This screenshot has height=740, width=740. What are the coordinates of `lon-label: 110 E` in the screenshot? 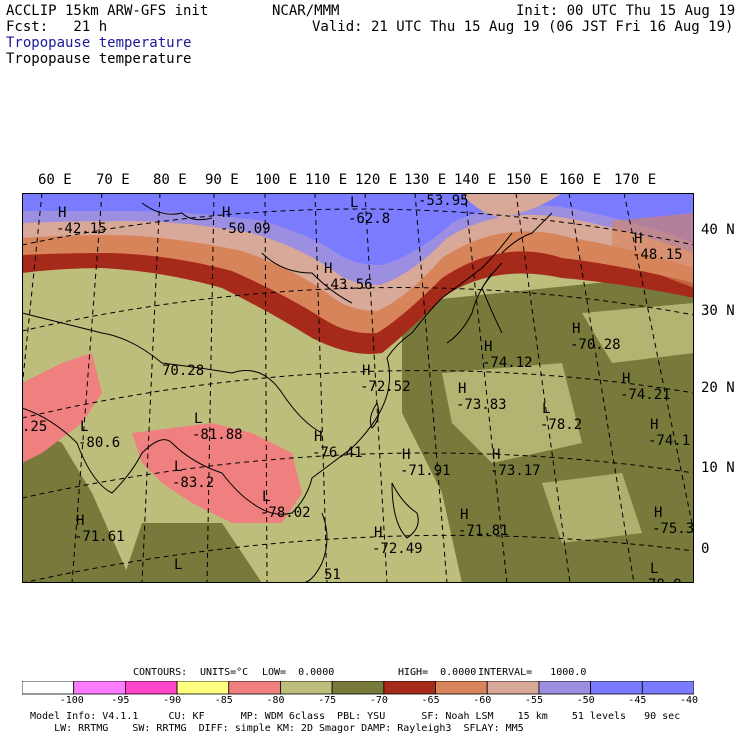 It's located at (326, 180).